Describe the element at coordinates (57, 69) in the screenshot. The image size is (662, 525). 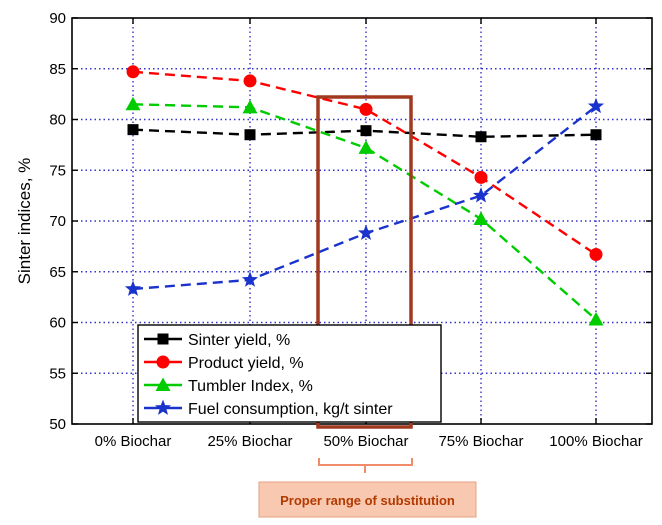
I see `y-tick-label: 85` at that location.